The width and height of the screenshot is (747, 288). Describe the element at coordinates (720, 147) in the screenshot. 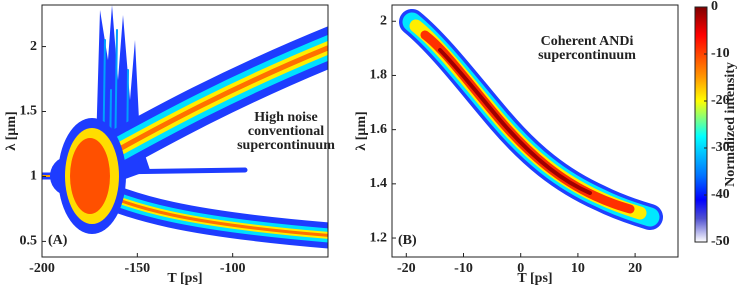

I see `colorbar-tick-label: -30` at that location.